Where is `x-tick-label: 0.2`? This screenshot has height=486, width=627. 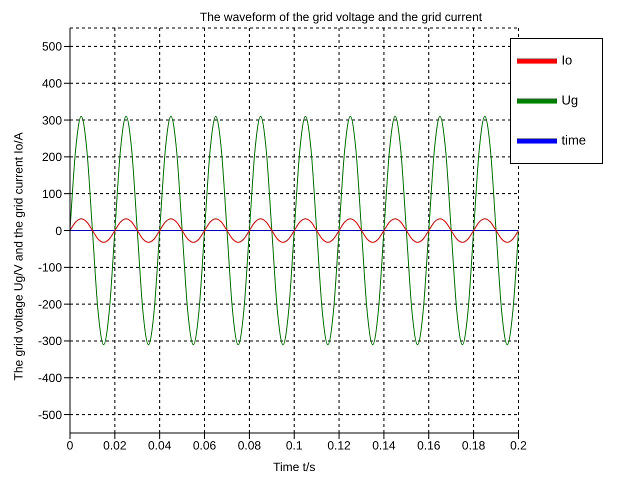
x-tick-label: 0.2 is located at coordinates (519, 445).